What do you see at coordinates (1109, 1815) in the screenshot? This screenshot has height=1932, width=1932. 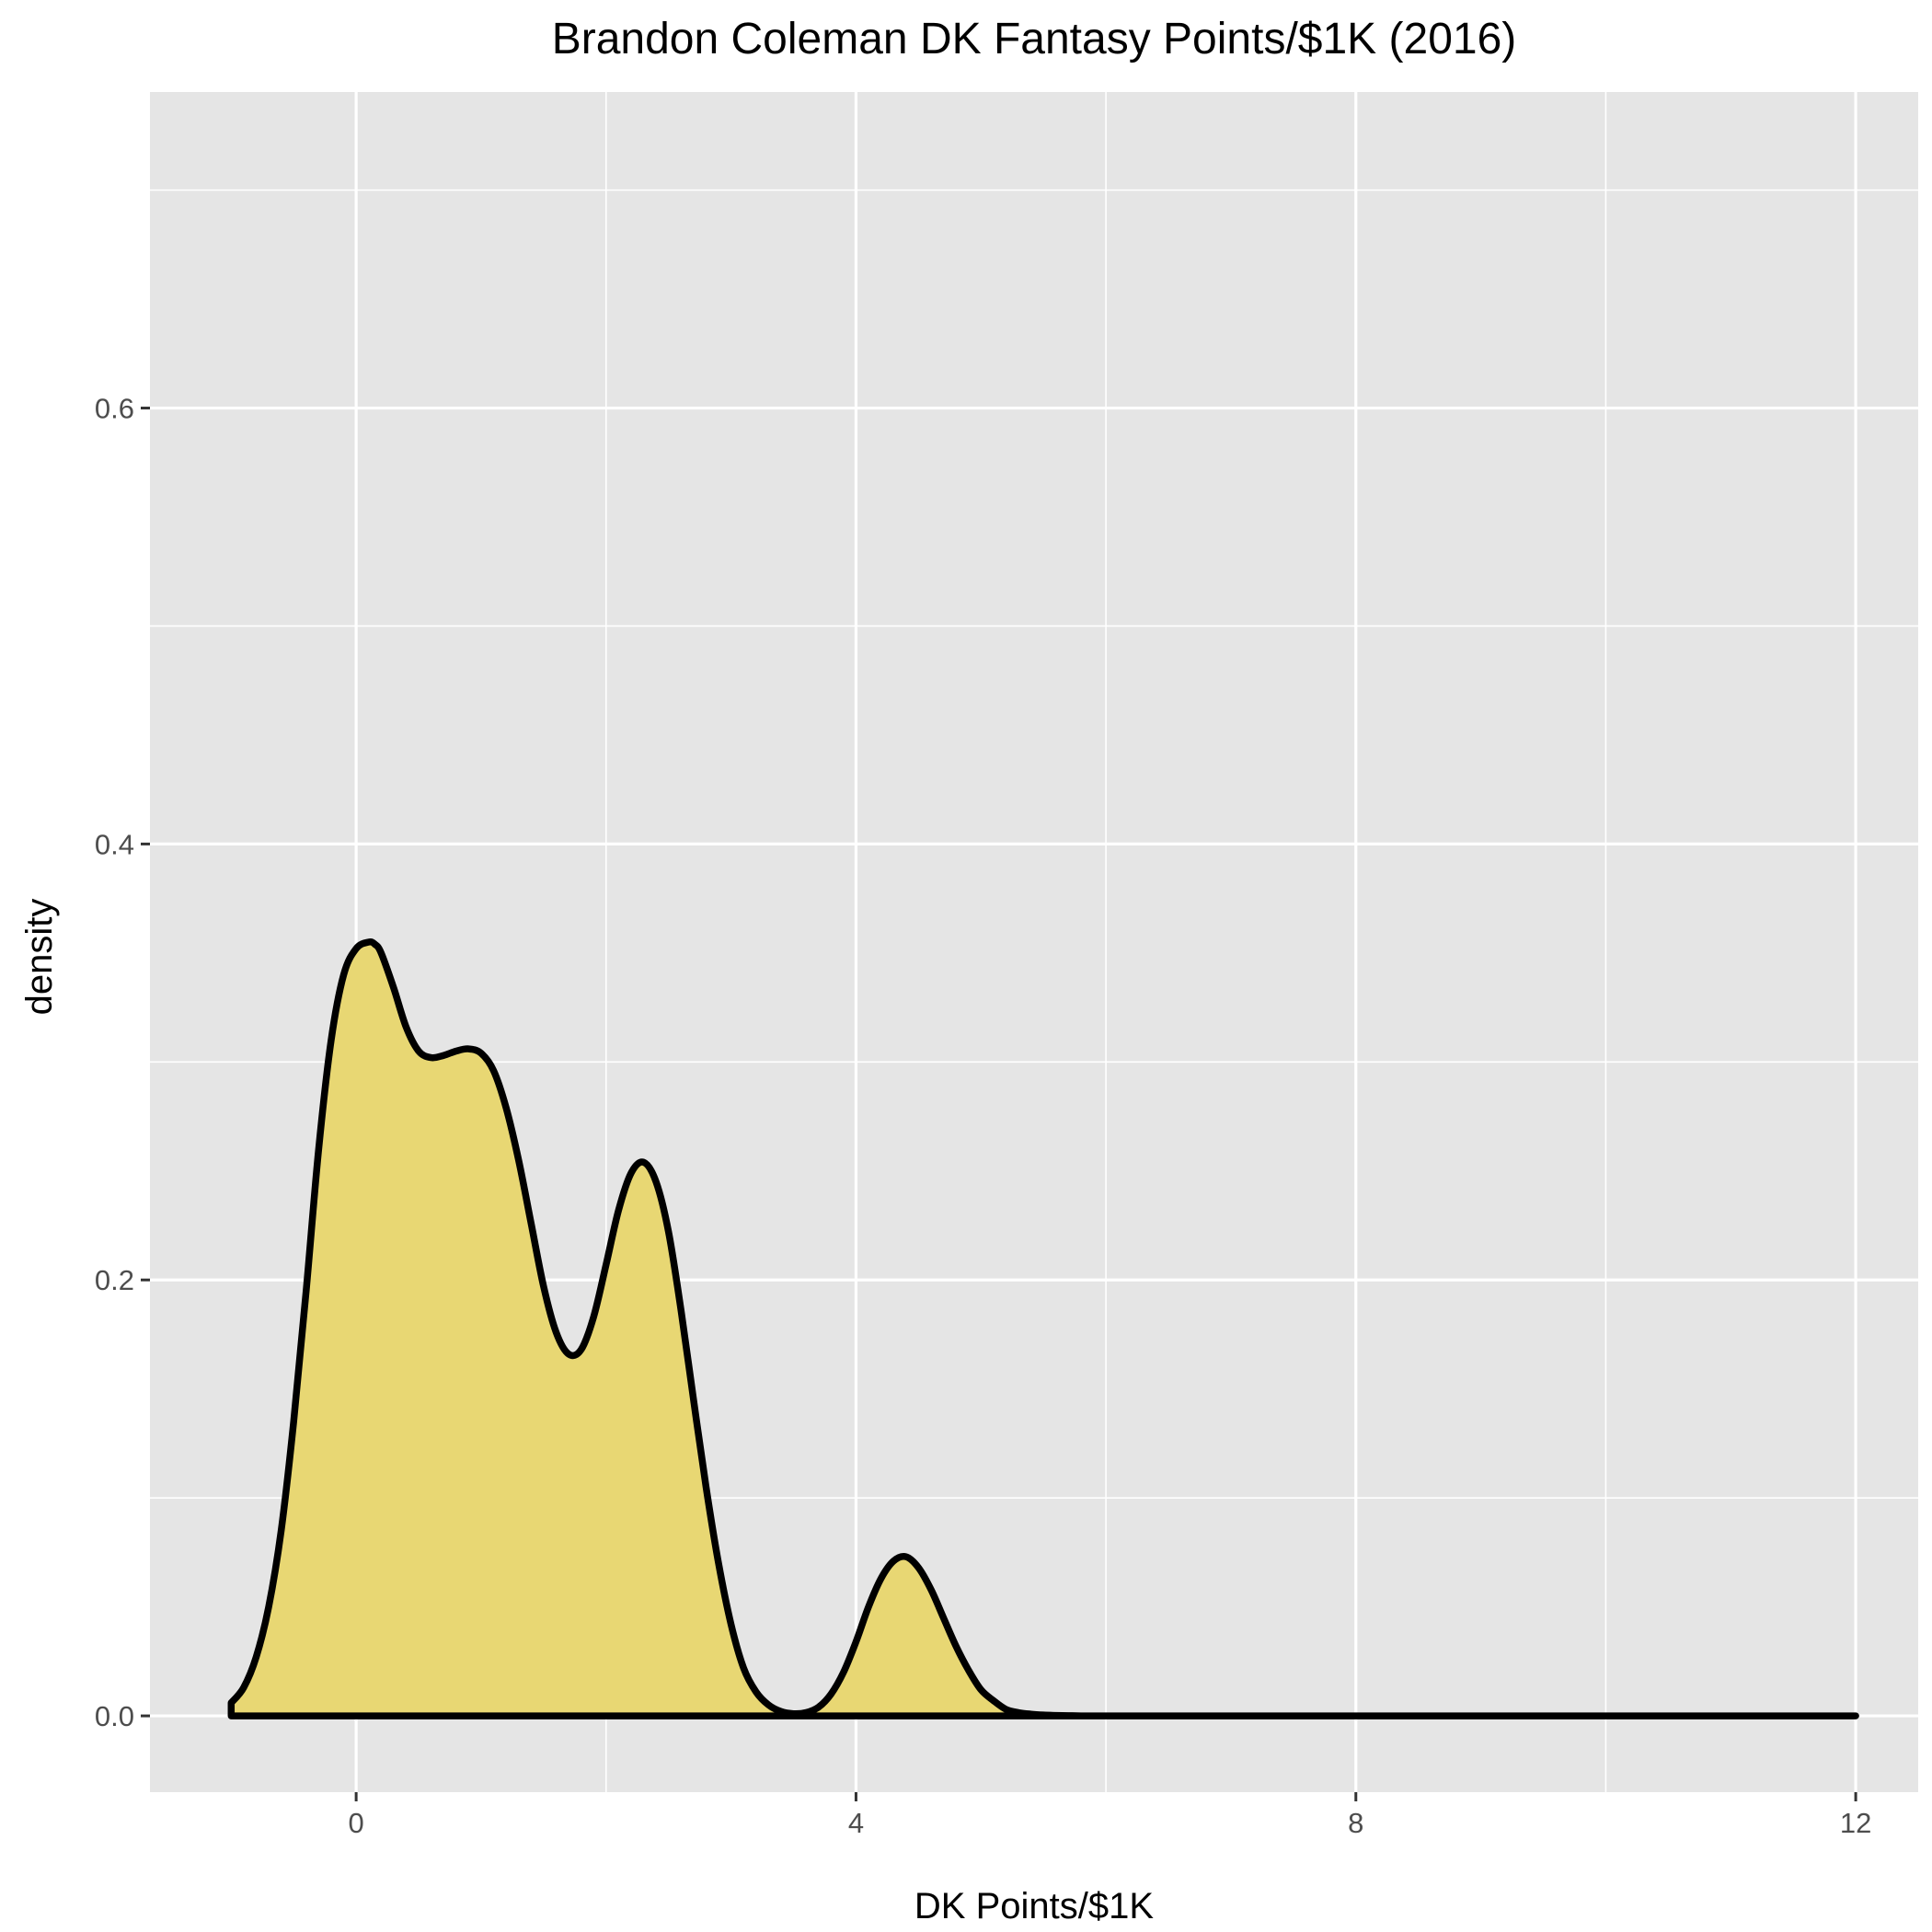 I see `x-axis: 0 4 8 12` at bounding box center [1109, 1815].